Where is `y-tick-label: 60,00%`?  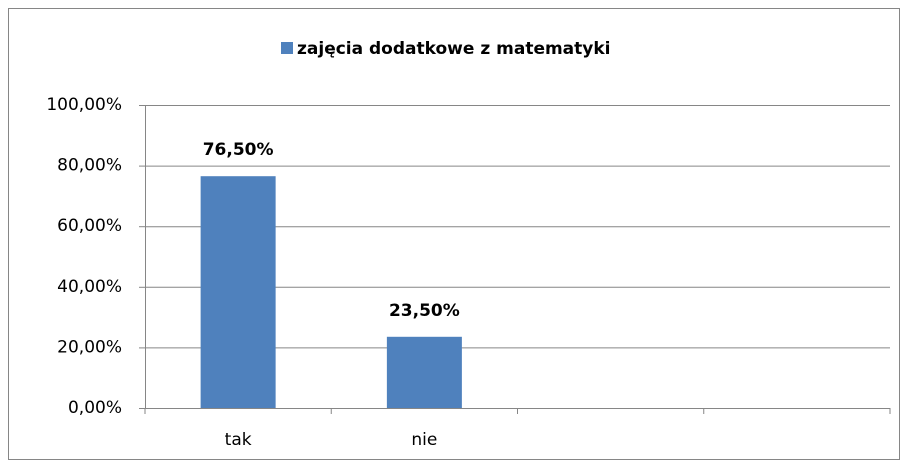
y-tick-label: 60,00% is located at coordinates (89, 226).